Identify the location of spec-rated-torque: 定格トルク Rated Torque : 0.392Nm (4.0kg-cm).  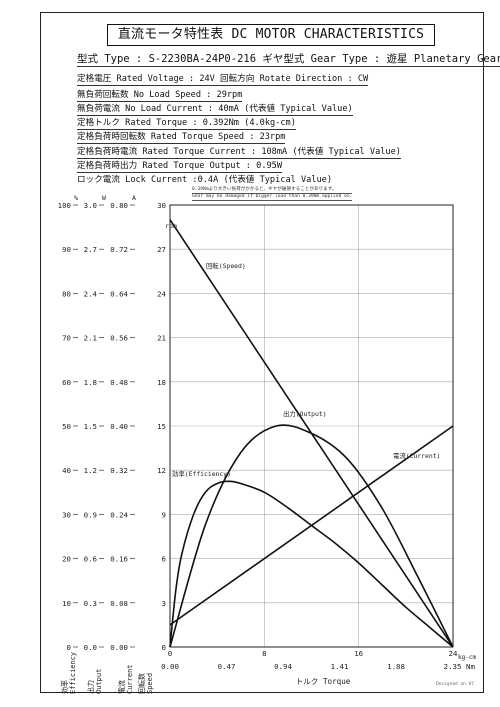
(186, 124).